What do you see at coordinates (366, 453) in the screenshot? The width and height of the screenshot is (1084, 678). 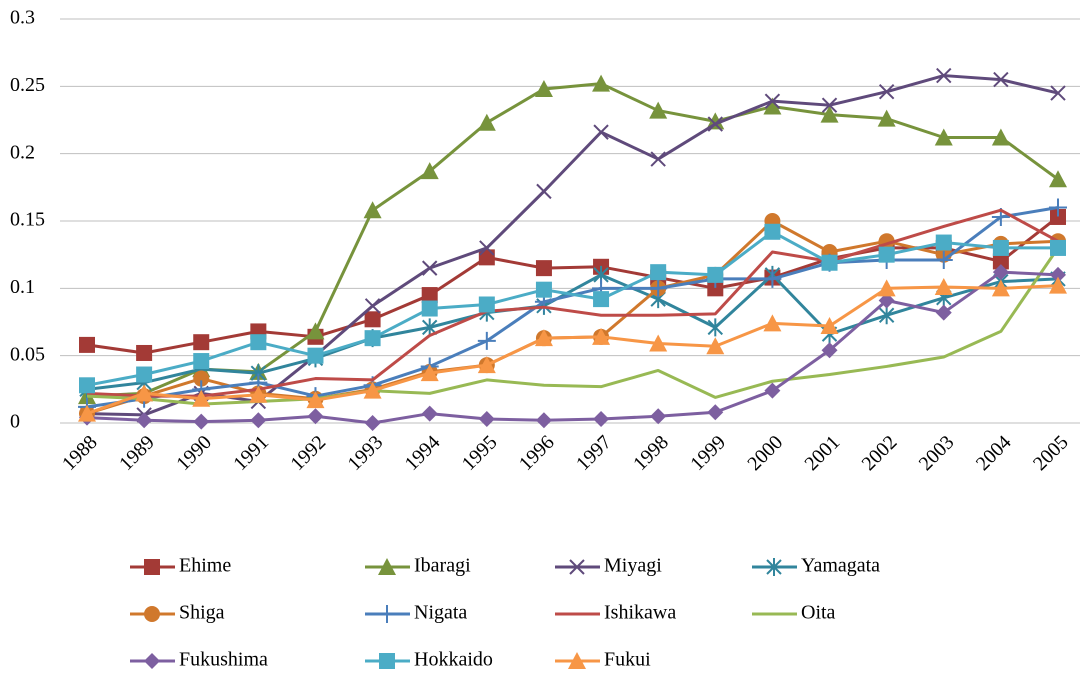 I see `x-tick-label: 1993` at bounding box center [366, 453].